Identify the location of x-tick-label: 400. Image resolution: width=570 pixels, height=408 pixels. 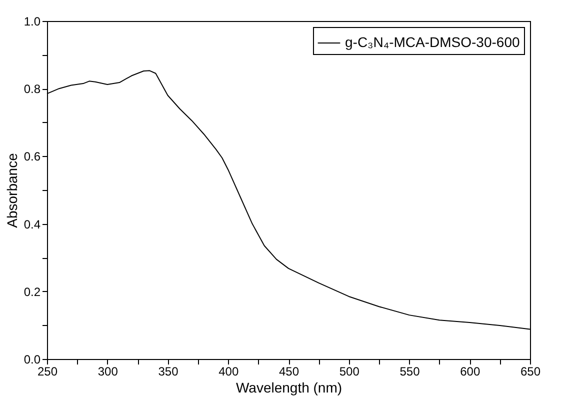
(228, 371).